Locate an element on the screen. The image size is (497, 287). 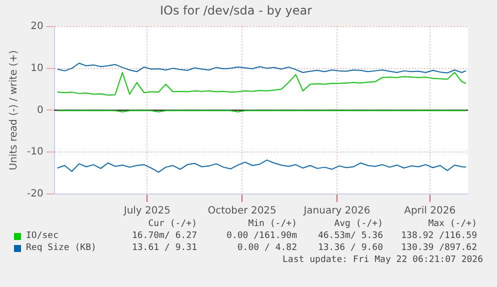
text: 130.39 /897.62 is located at coordinates (439, 248).